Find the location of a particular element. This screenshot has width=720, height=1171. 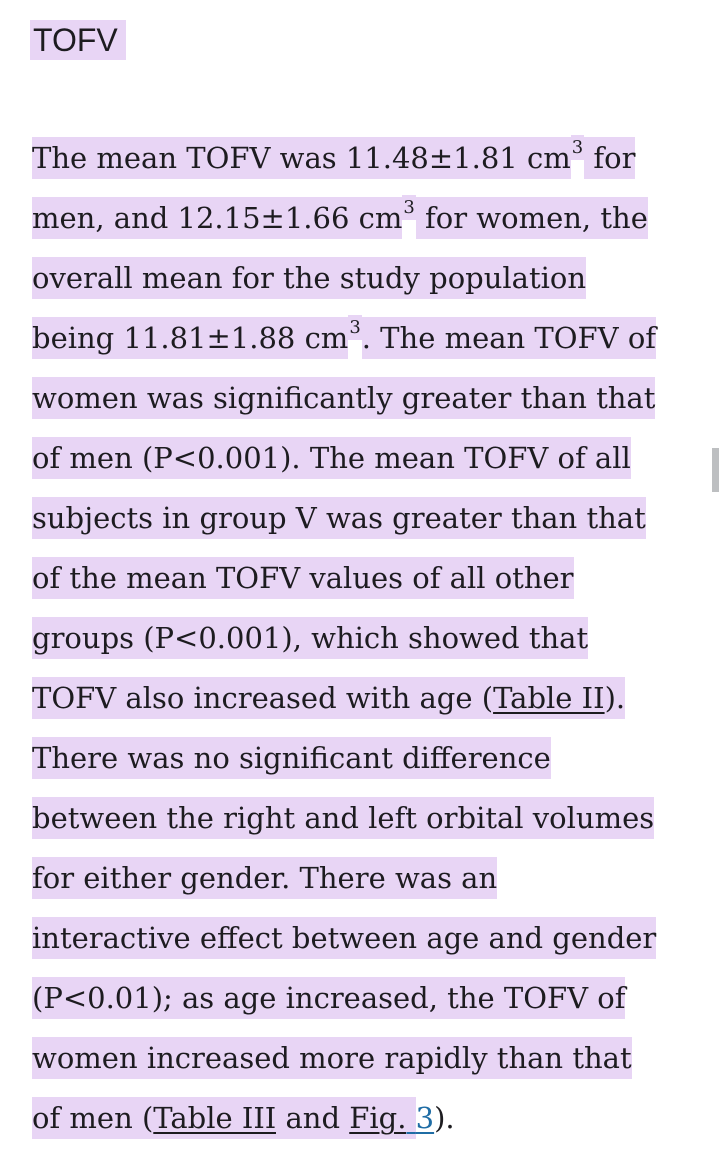

text-run: There was no significant difference is located at coordinates (291, 758).